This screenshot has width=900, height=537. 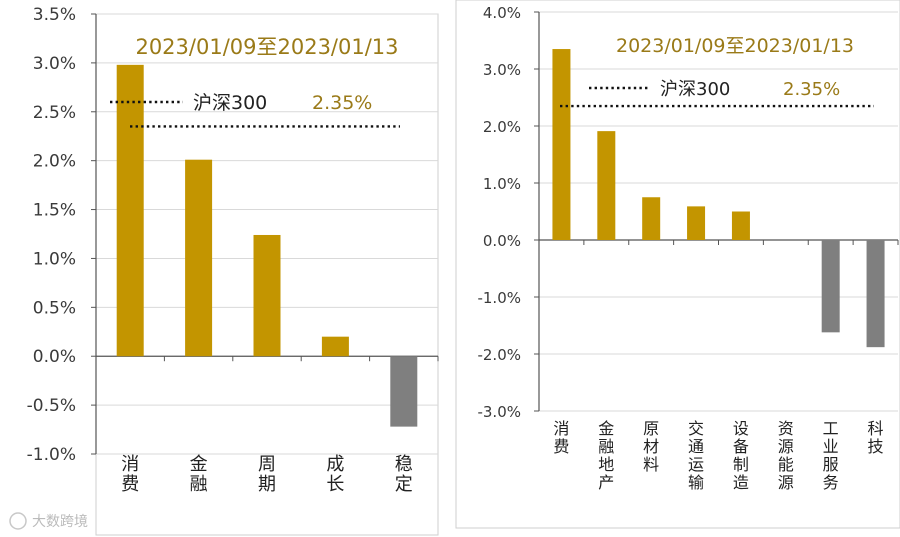 I want to click on category-label: 原材料, so click(x=651, y=446).